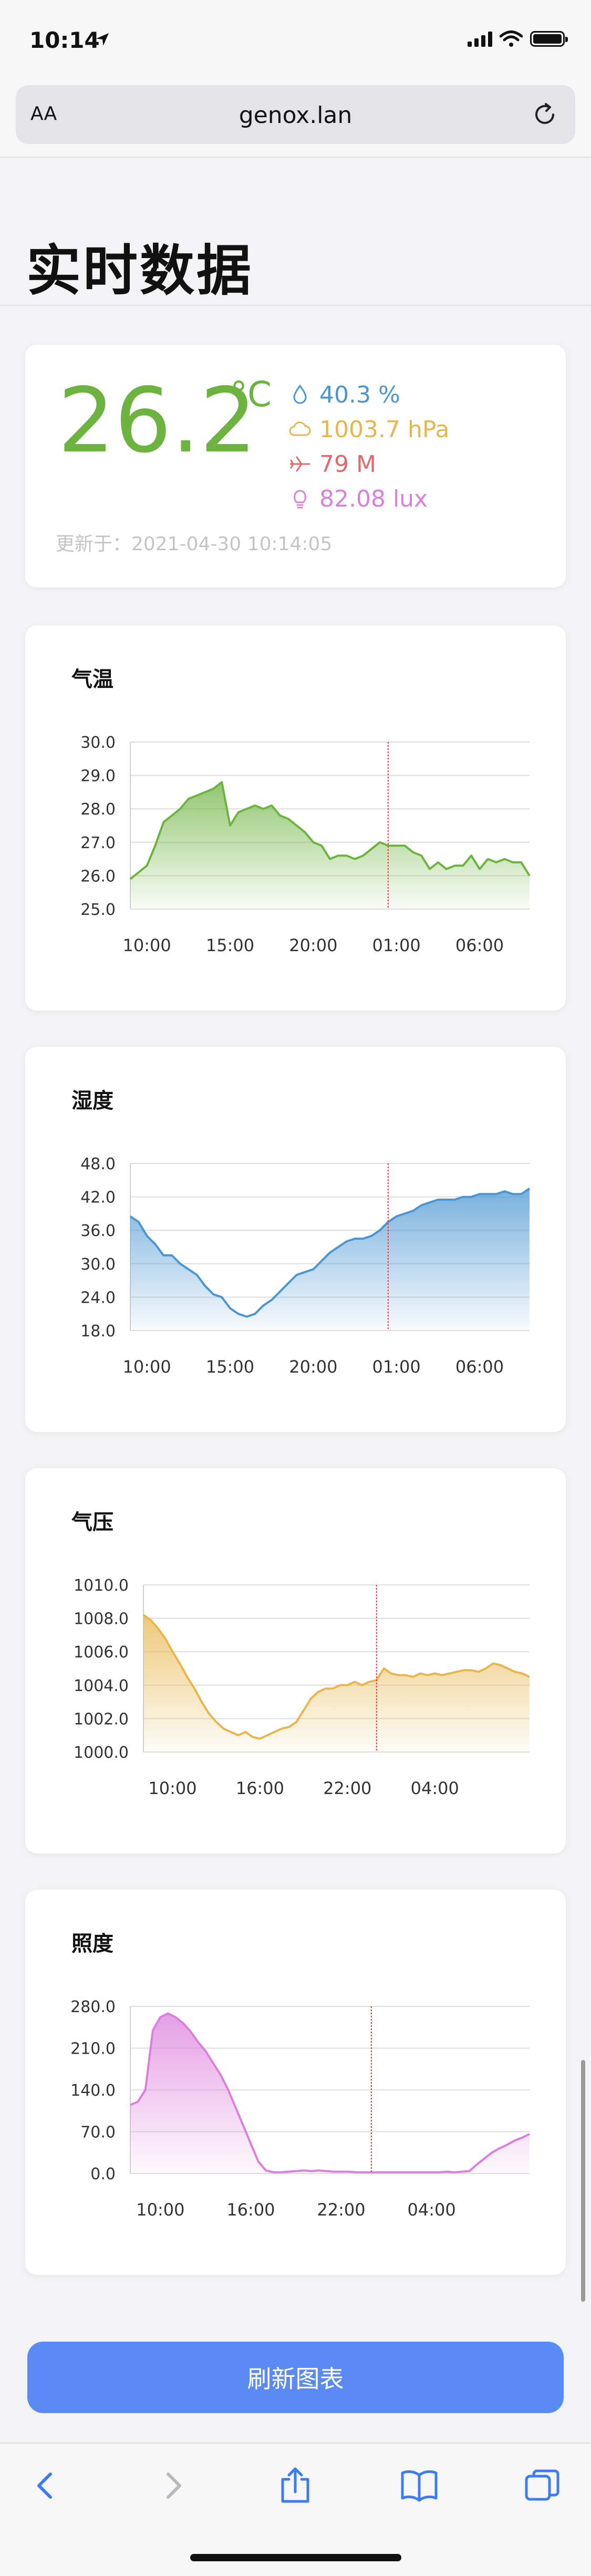 The image size is (591, 2576). I want to click on y-tick-label: 28.0, so click(98, 809).